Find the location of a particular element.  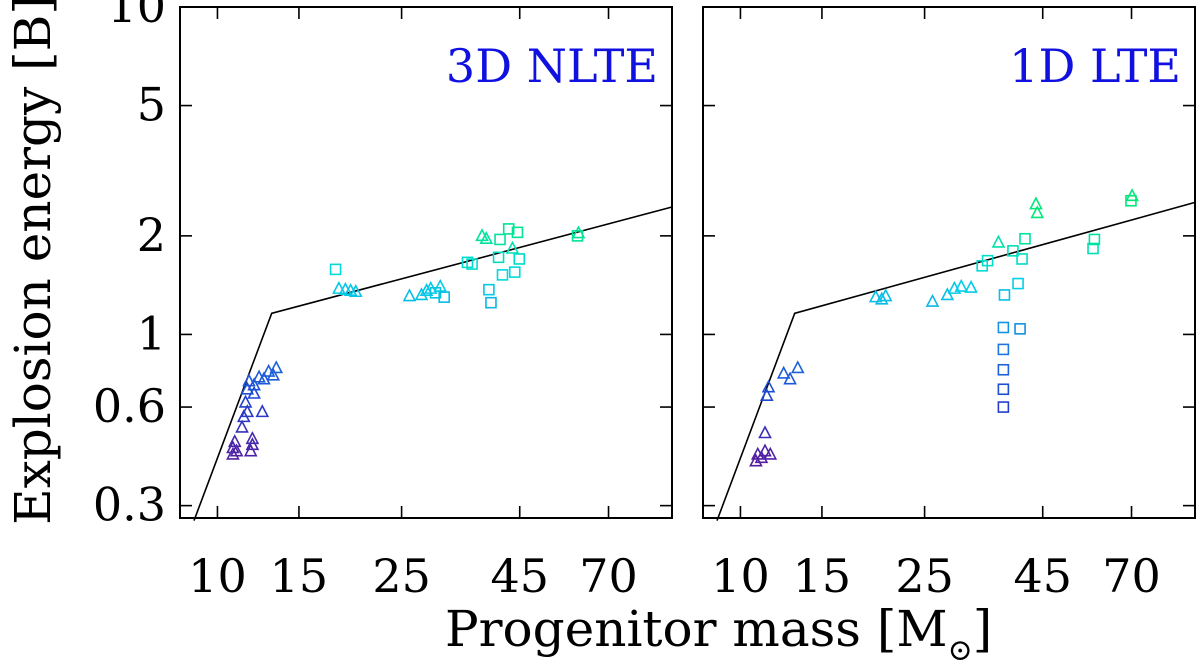

panel-label: 1D LTE is located at coordinates (1095, 66).